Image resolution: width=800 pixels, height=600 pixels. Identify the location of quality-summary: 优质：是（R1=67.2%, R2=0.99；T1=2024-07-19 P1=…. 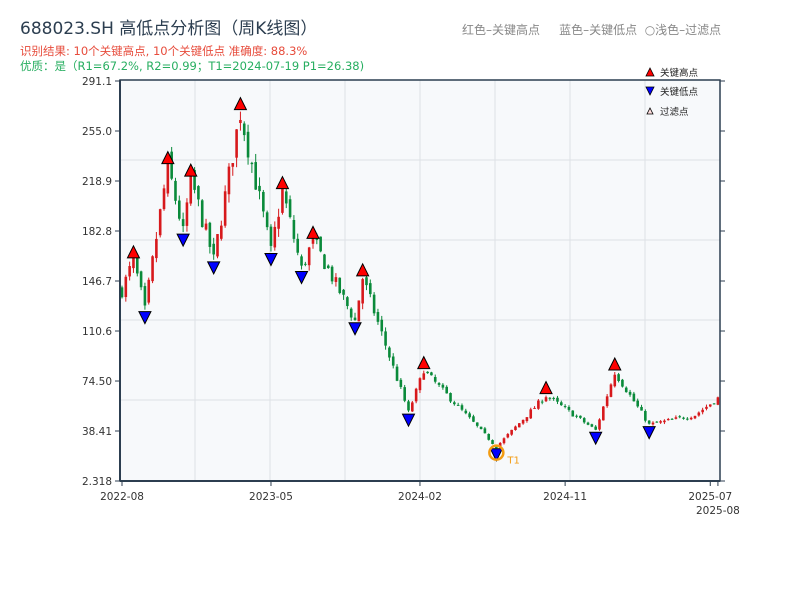
(192, 66).